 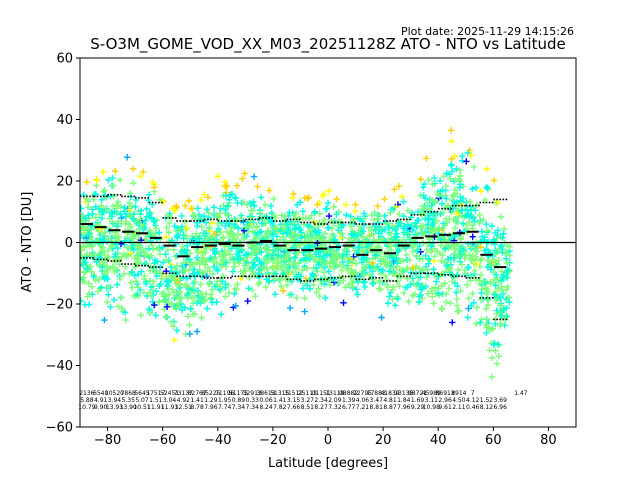 What do you see at coordinates (431, 407) in the screenshot?
I see `bin-stat-value: 10.98` at bounding box center [431, 407].